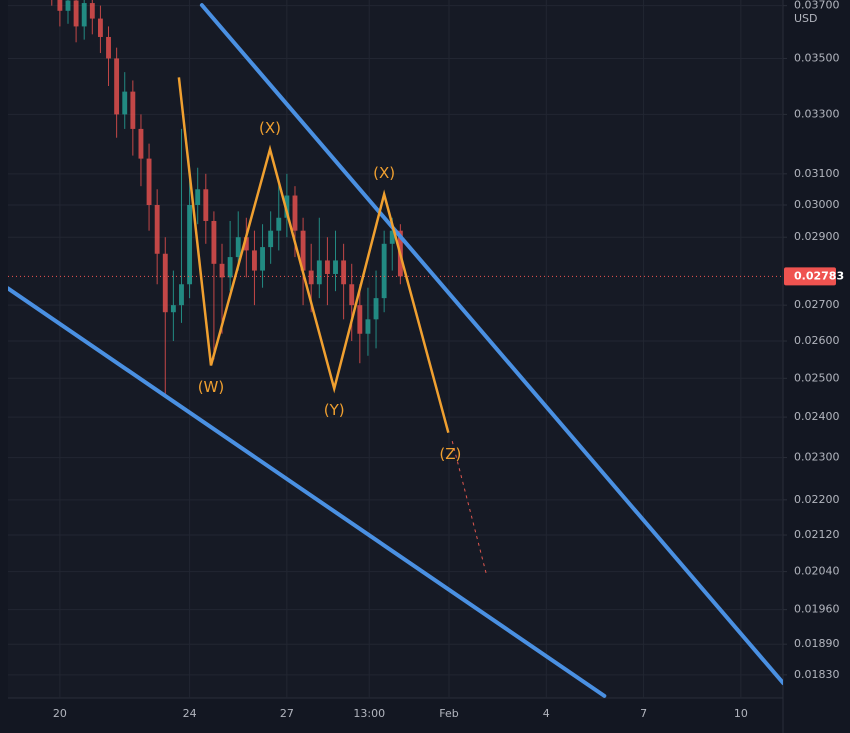 The width and height of the screenshot is (850, 733). Describe the element at coordinates (817, 571) in the screenshot. I see `y-tick-label: 0.02040` at that location.